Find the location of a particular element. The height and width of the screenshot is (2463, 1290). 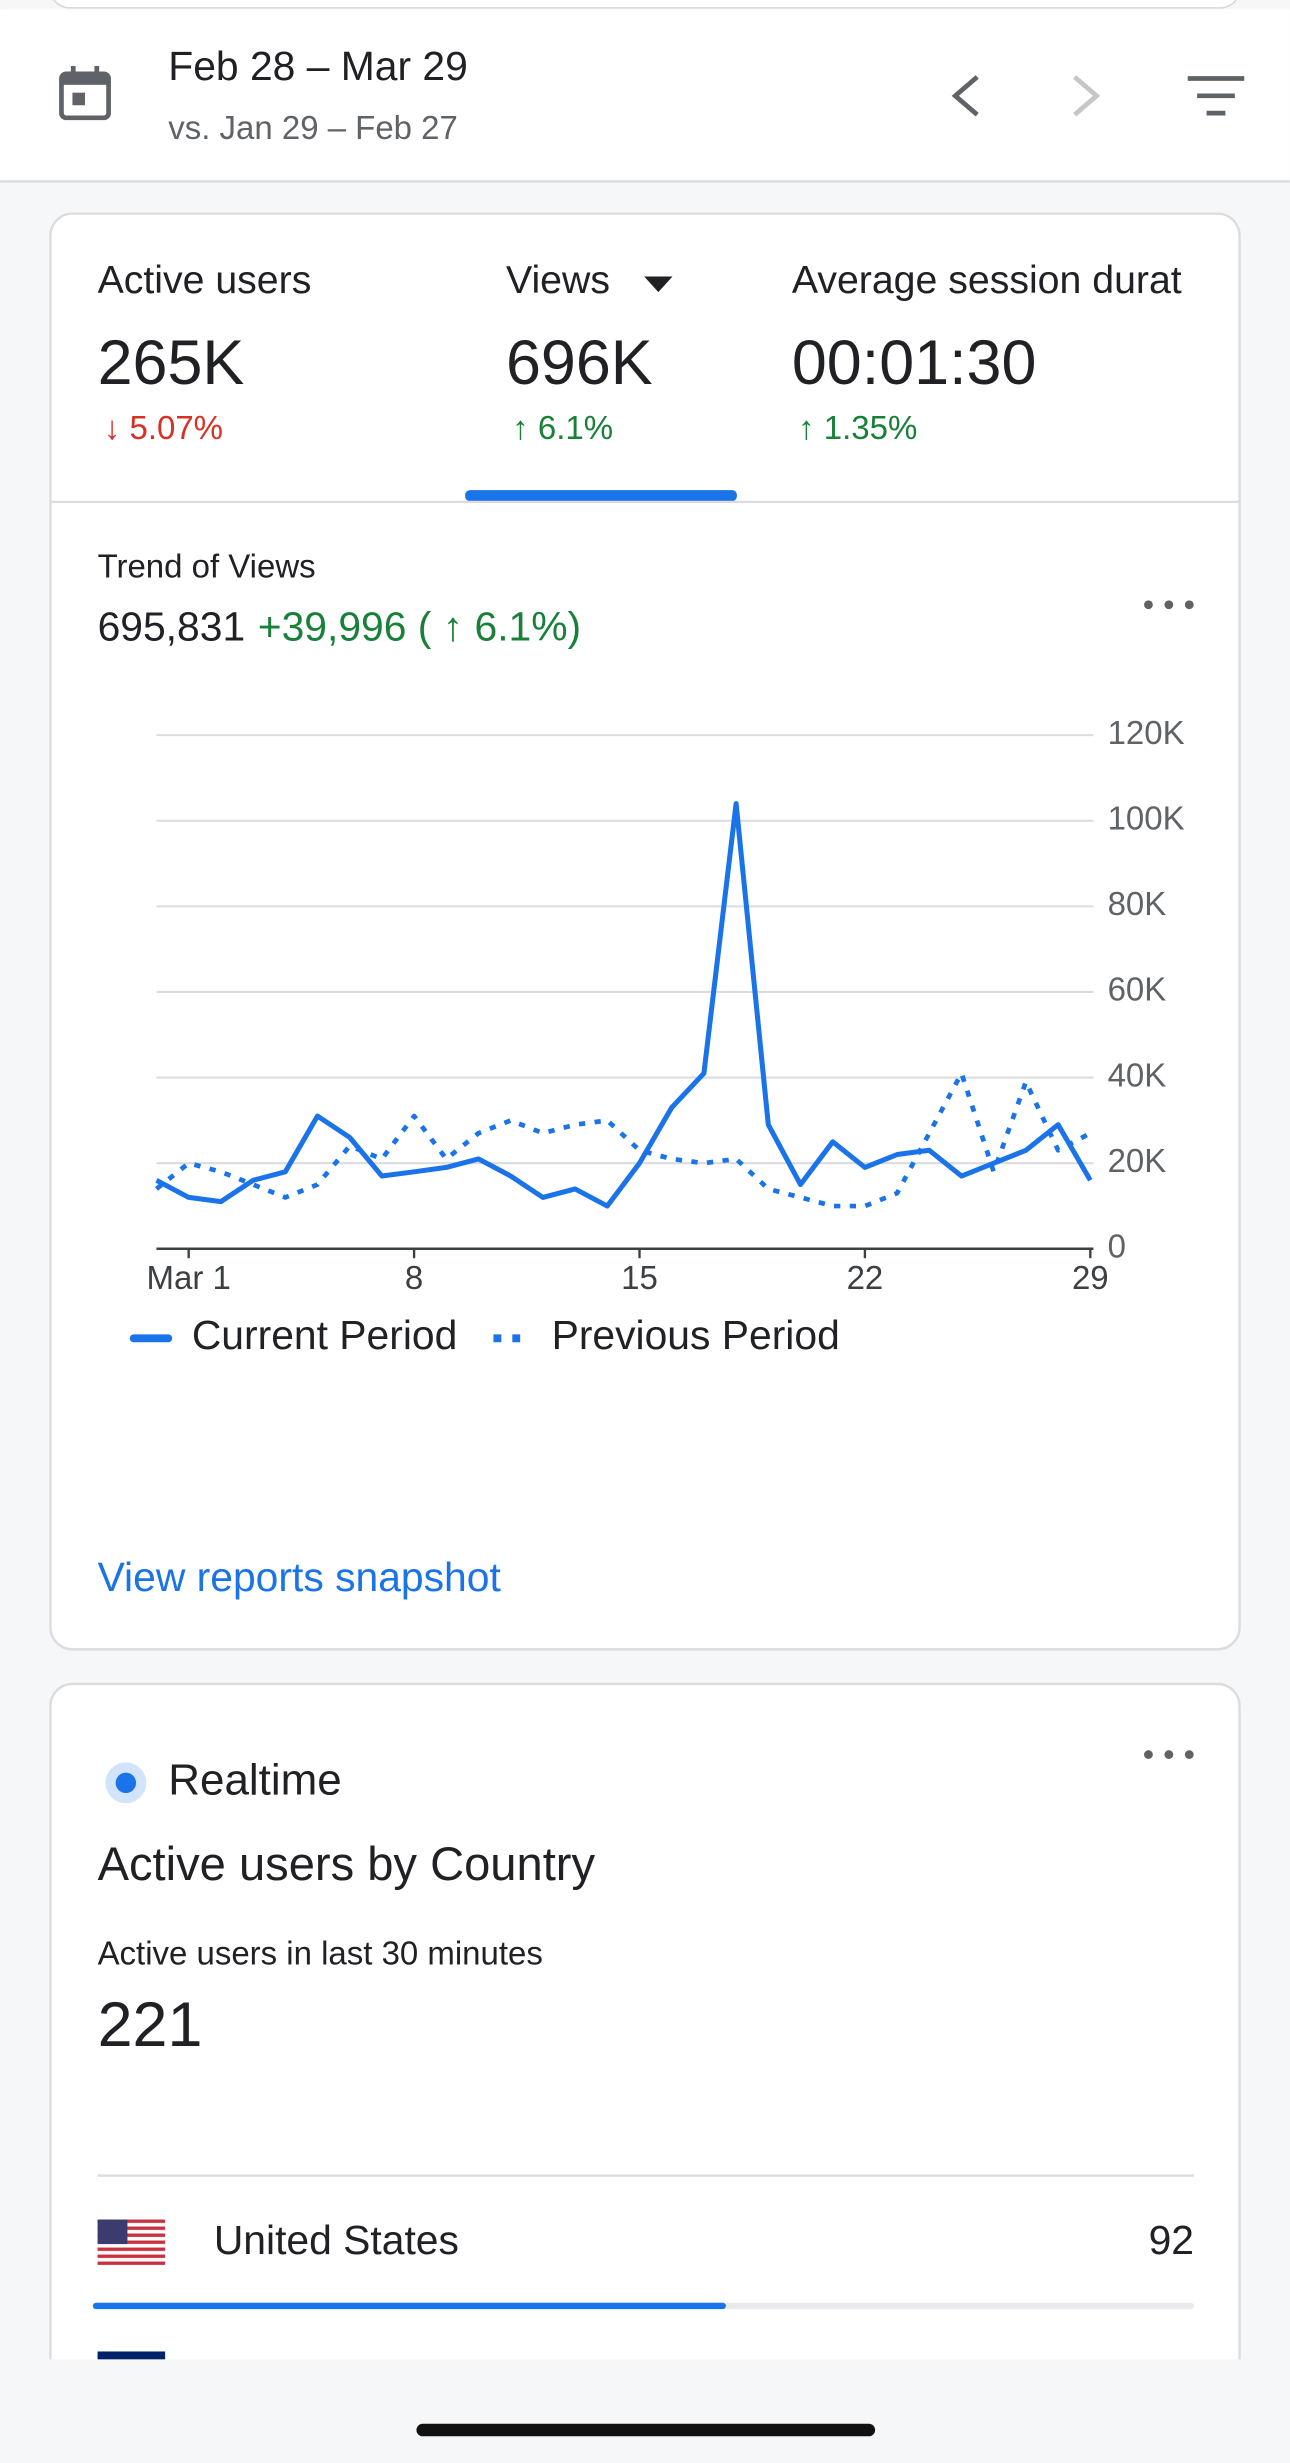

metric-label: Views is located at coordinates (558, 280).